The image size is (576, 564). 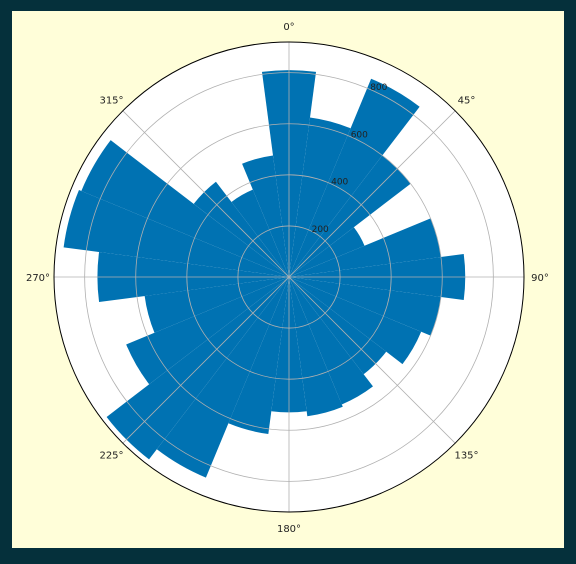 I want to click on radial-label-800: 800, so click(x=378, y=88).